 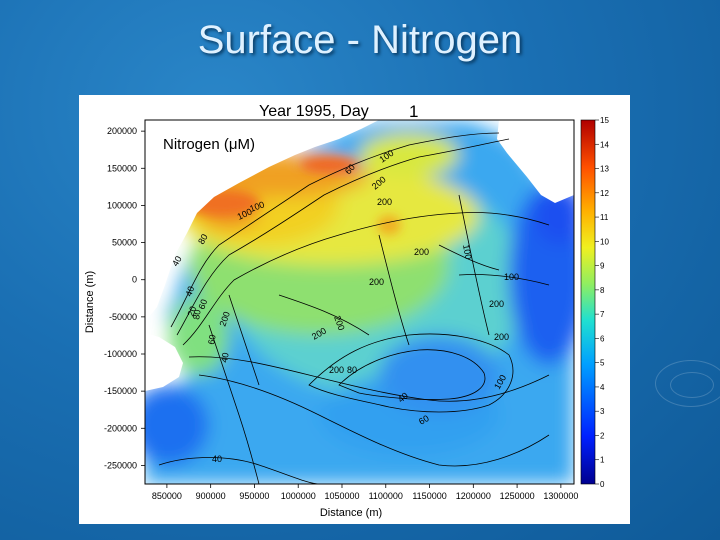 I want to click on colorbar-tick-label: 4, so click(x=602, y=387).